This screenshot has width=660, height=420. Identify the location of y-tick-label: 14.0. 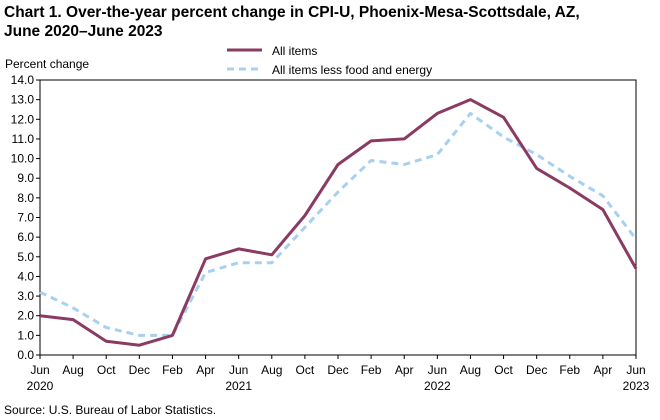
(23, 80).